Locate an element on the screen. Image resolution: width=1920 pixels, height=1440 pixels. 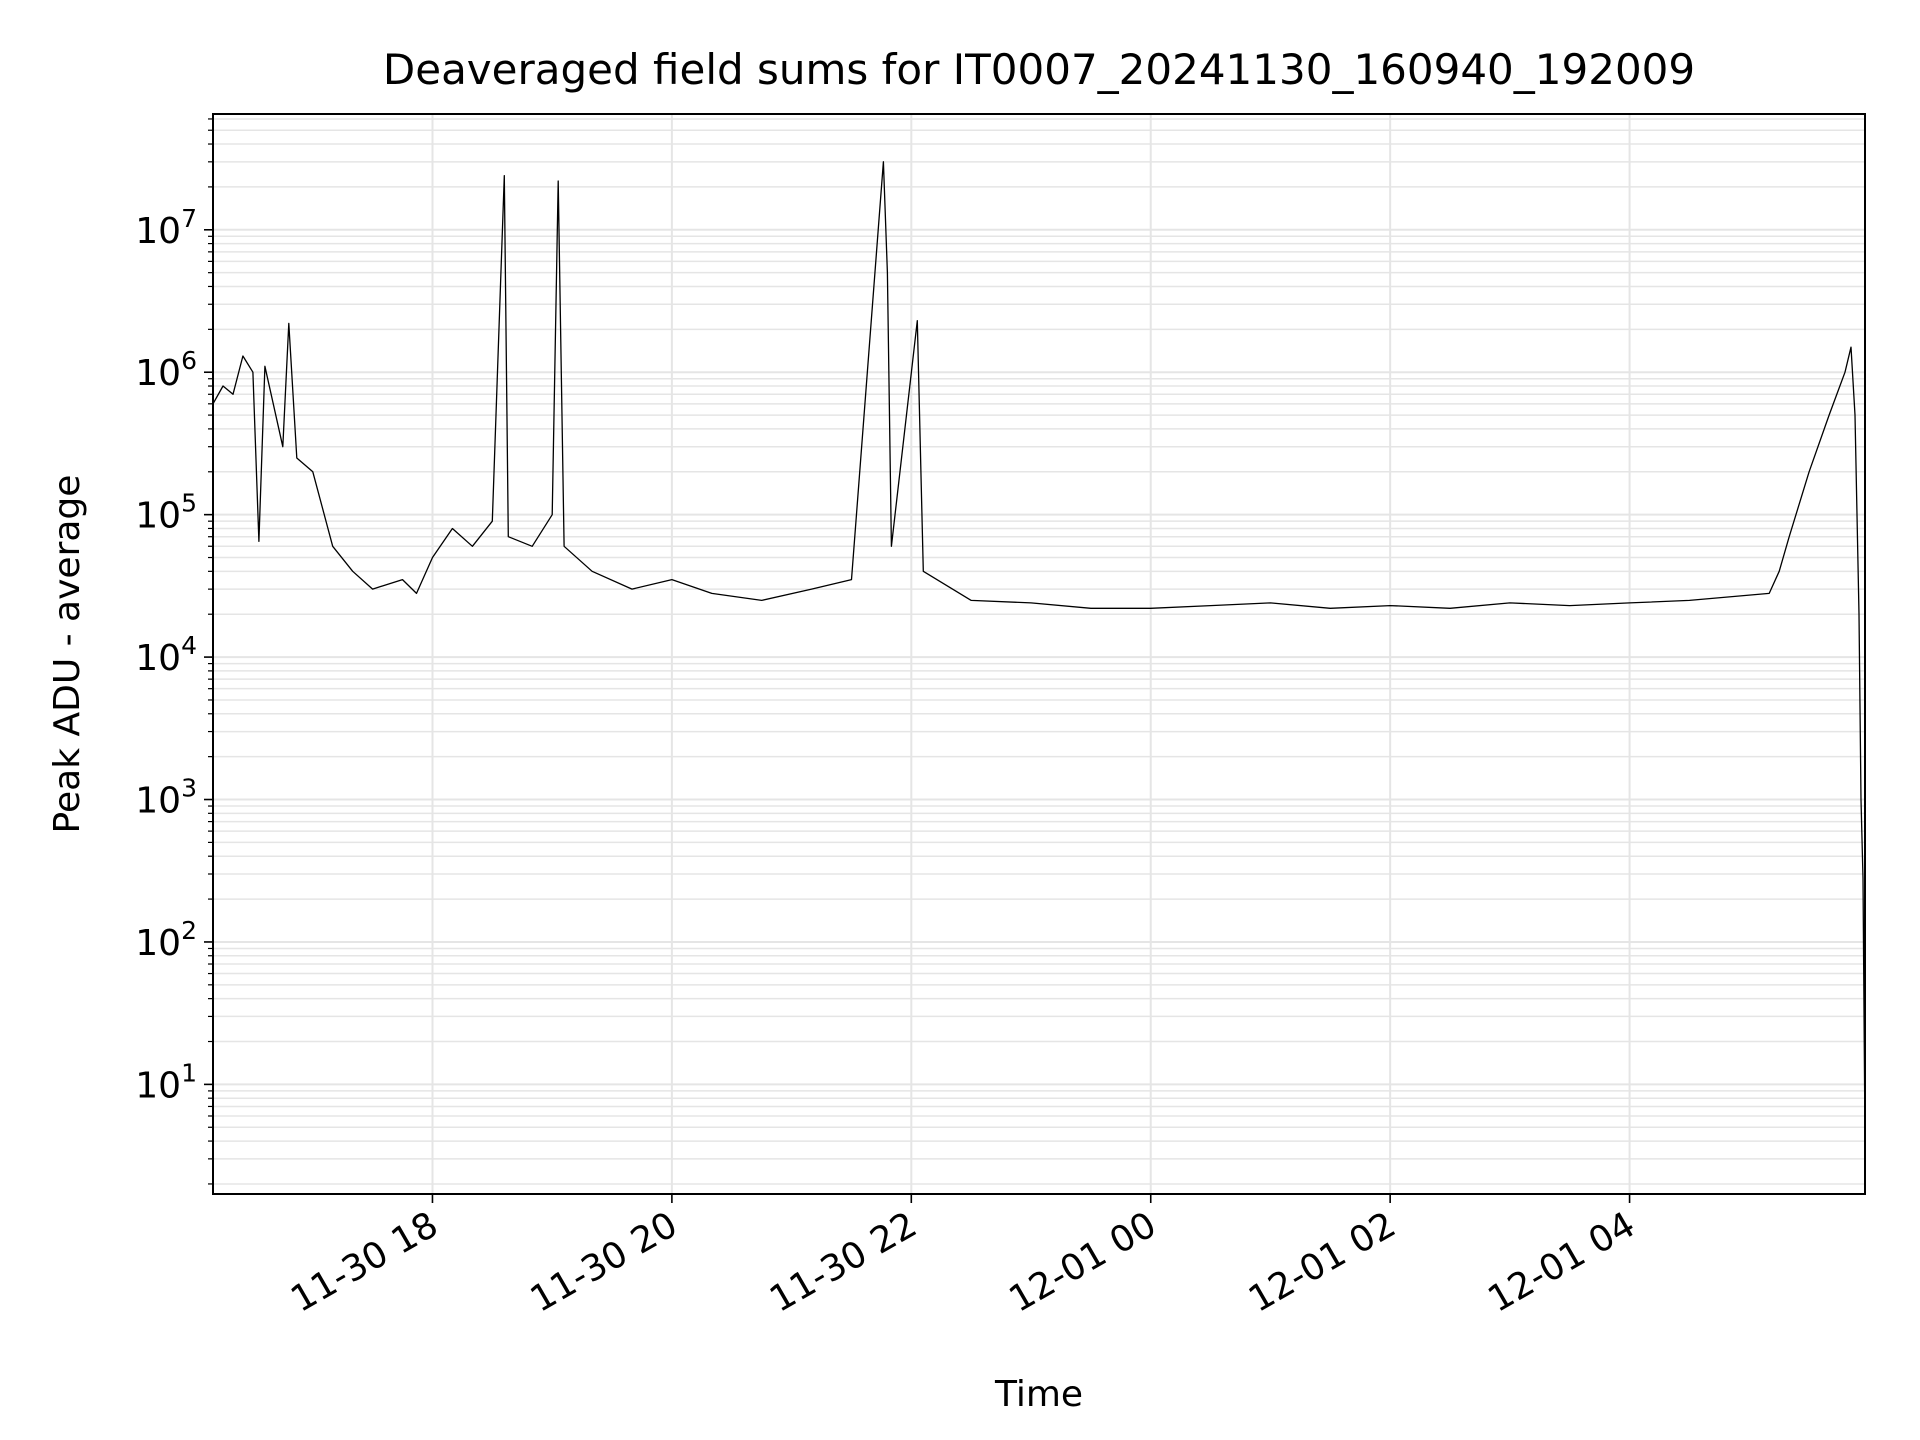
y-tick-label: 10⁴ is located at coordinates (166, 655).